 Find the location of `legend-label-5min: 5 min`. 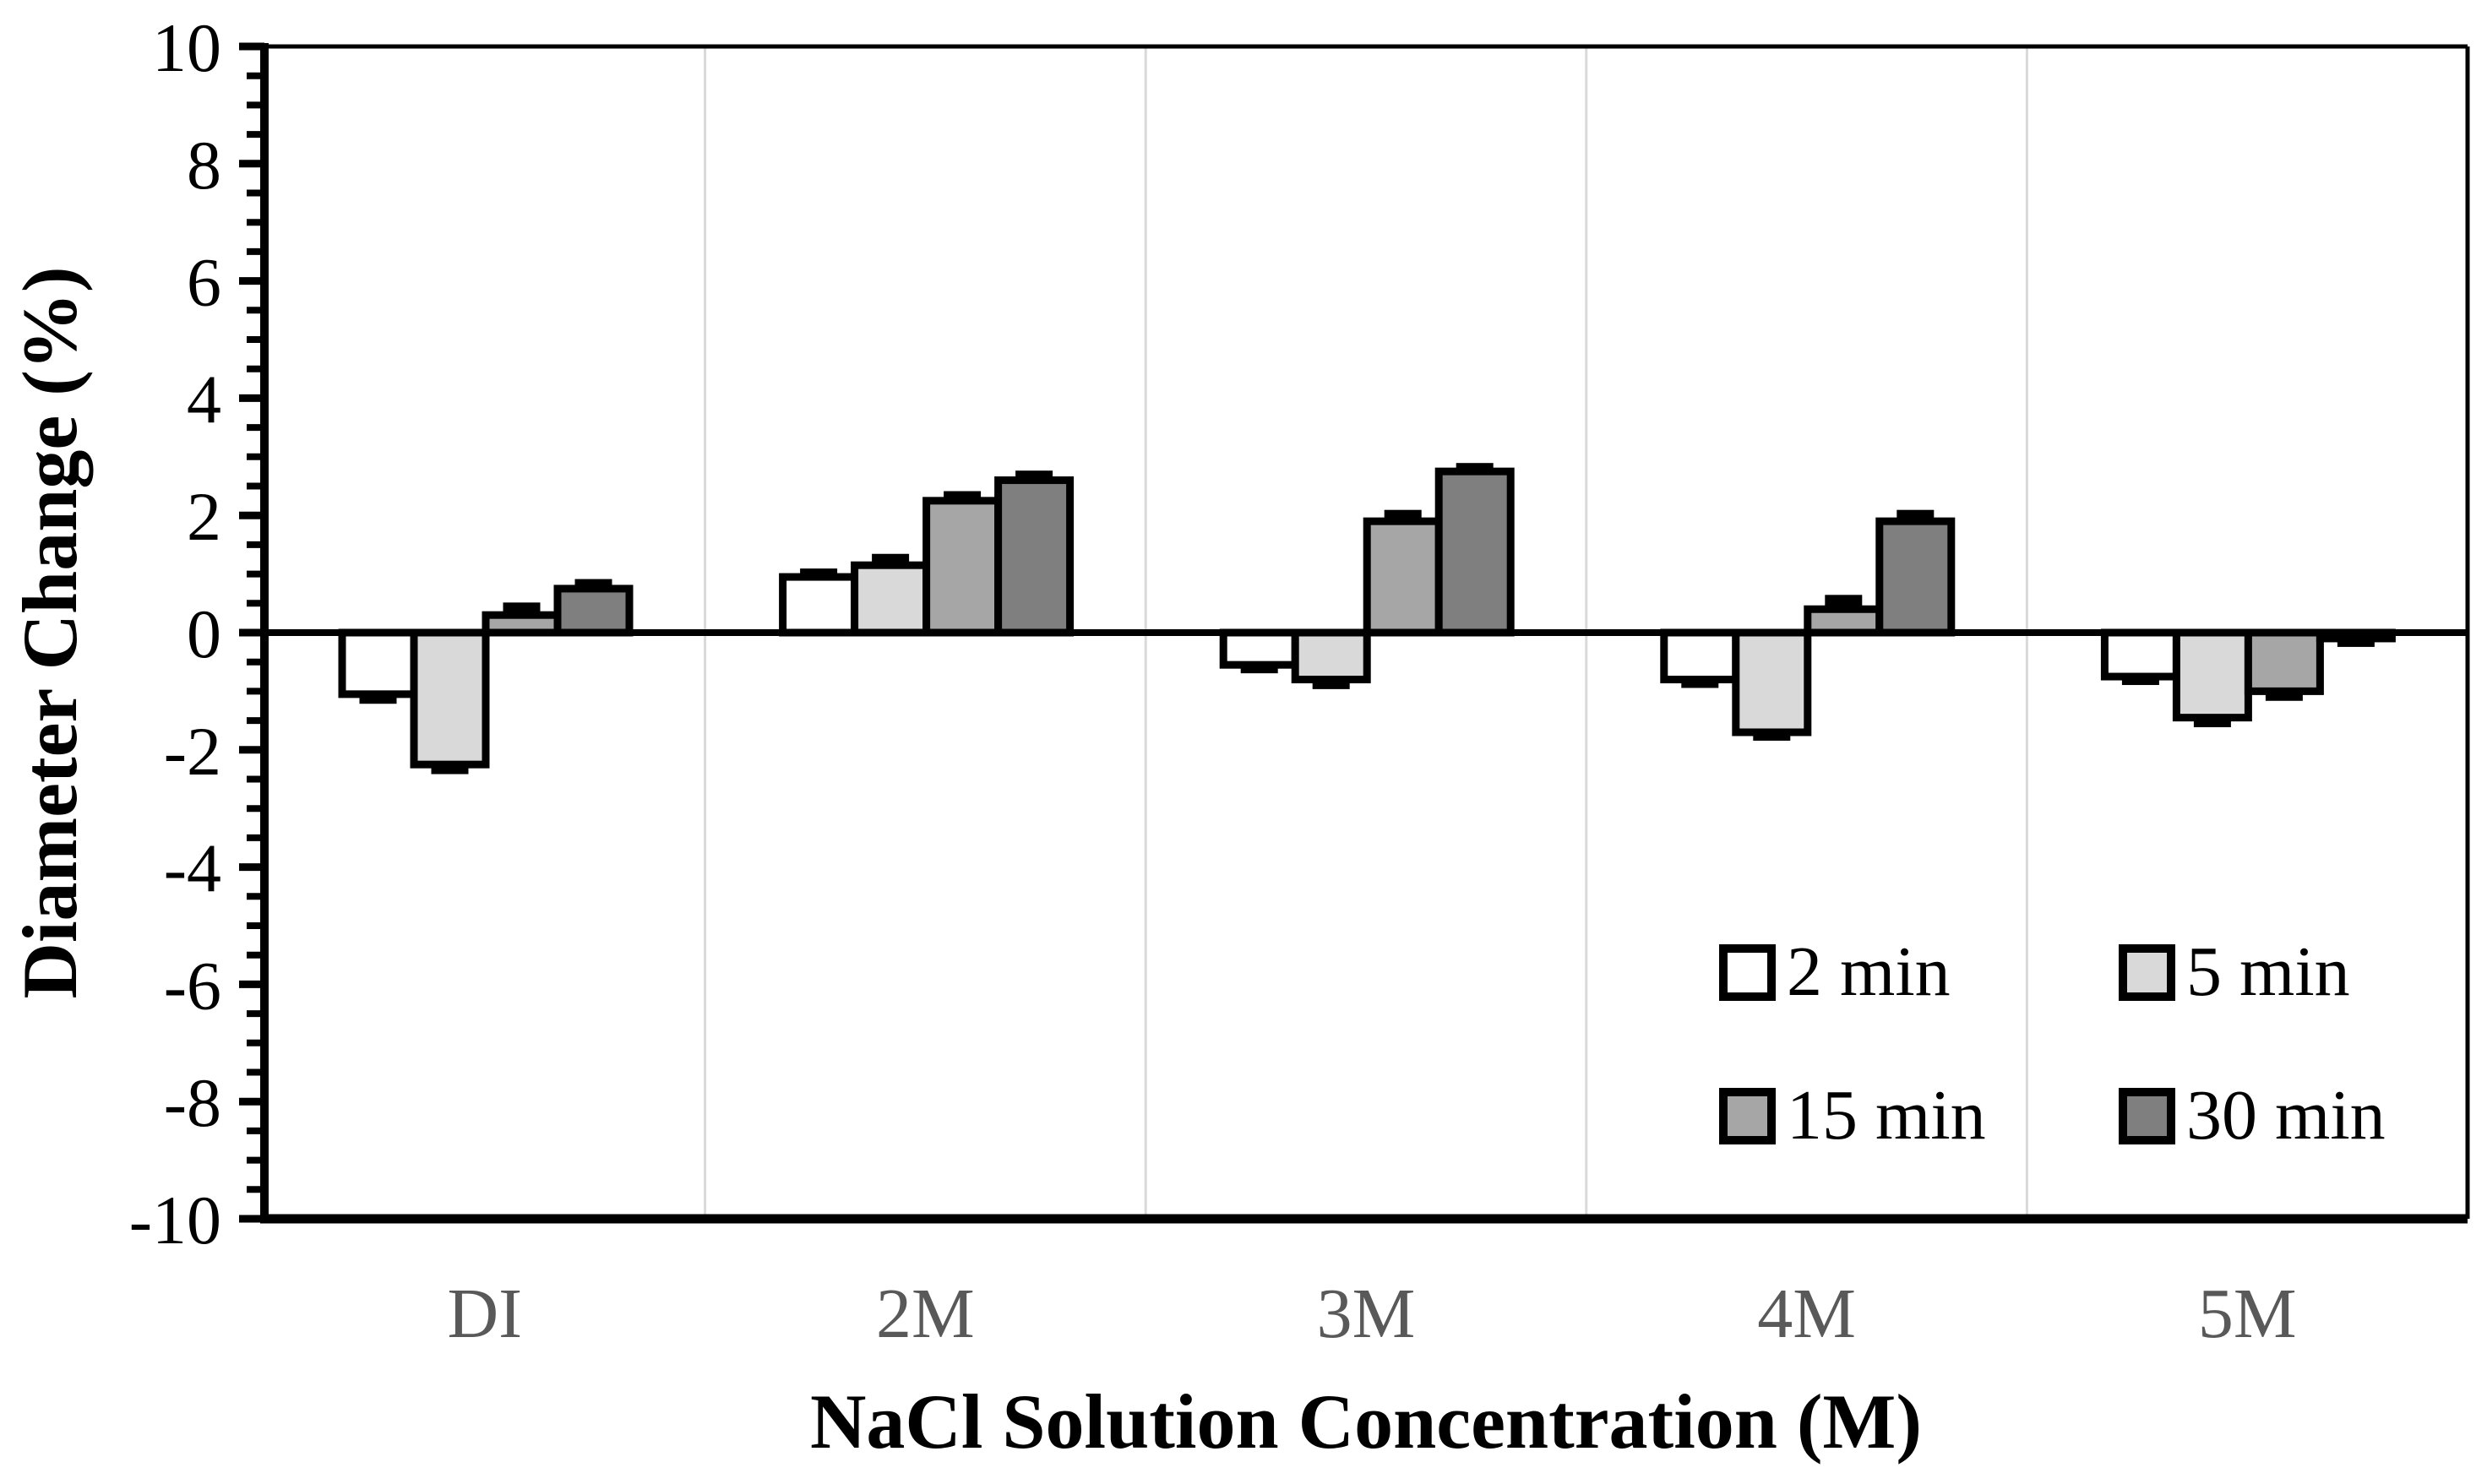

legend-label-5min: 5 min is located at coordinates (2268, 971).